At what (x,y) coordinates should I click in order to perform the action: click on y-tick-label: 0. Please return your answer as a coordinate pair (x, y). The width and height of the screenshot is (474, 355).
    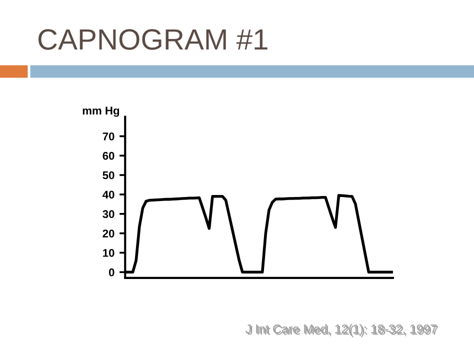
    Looking at the image, I should click on (111, 272).